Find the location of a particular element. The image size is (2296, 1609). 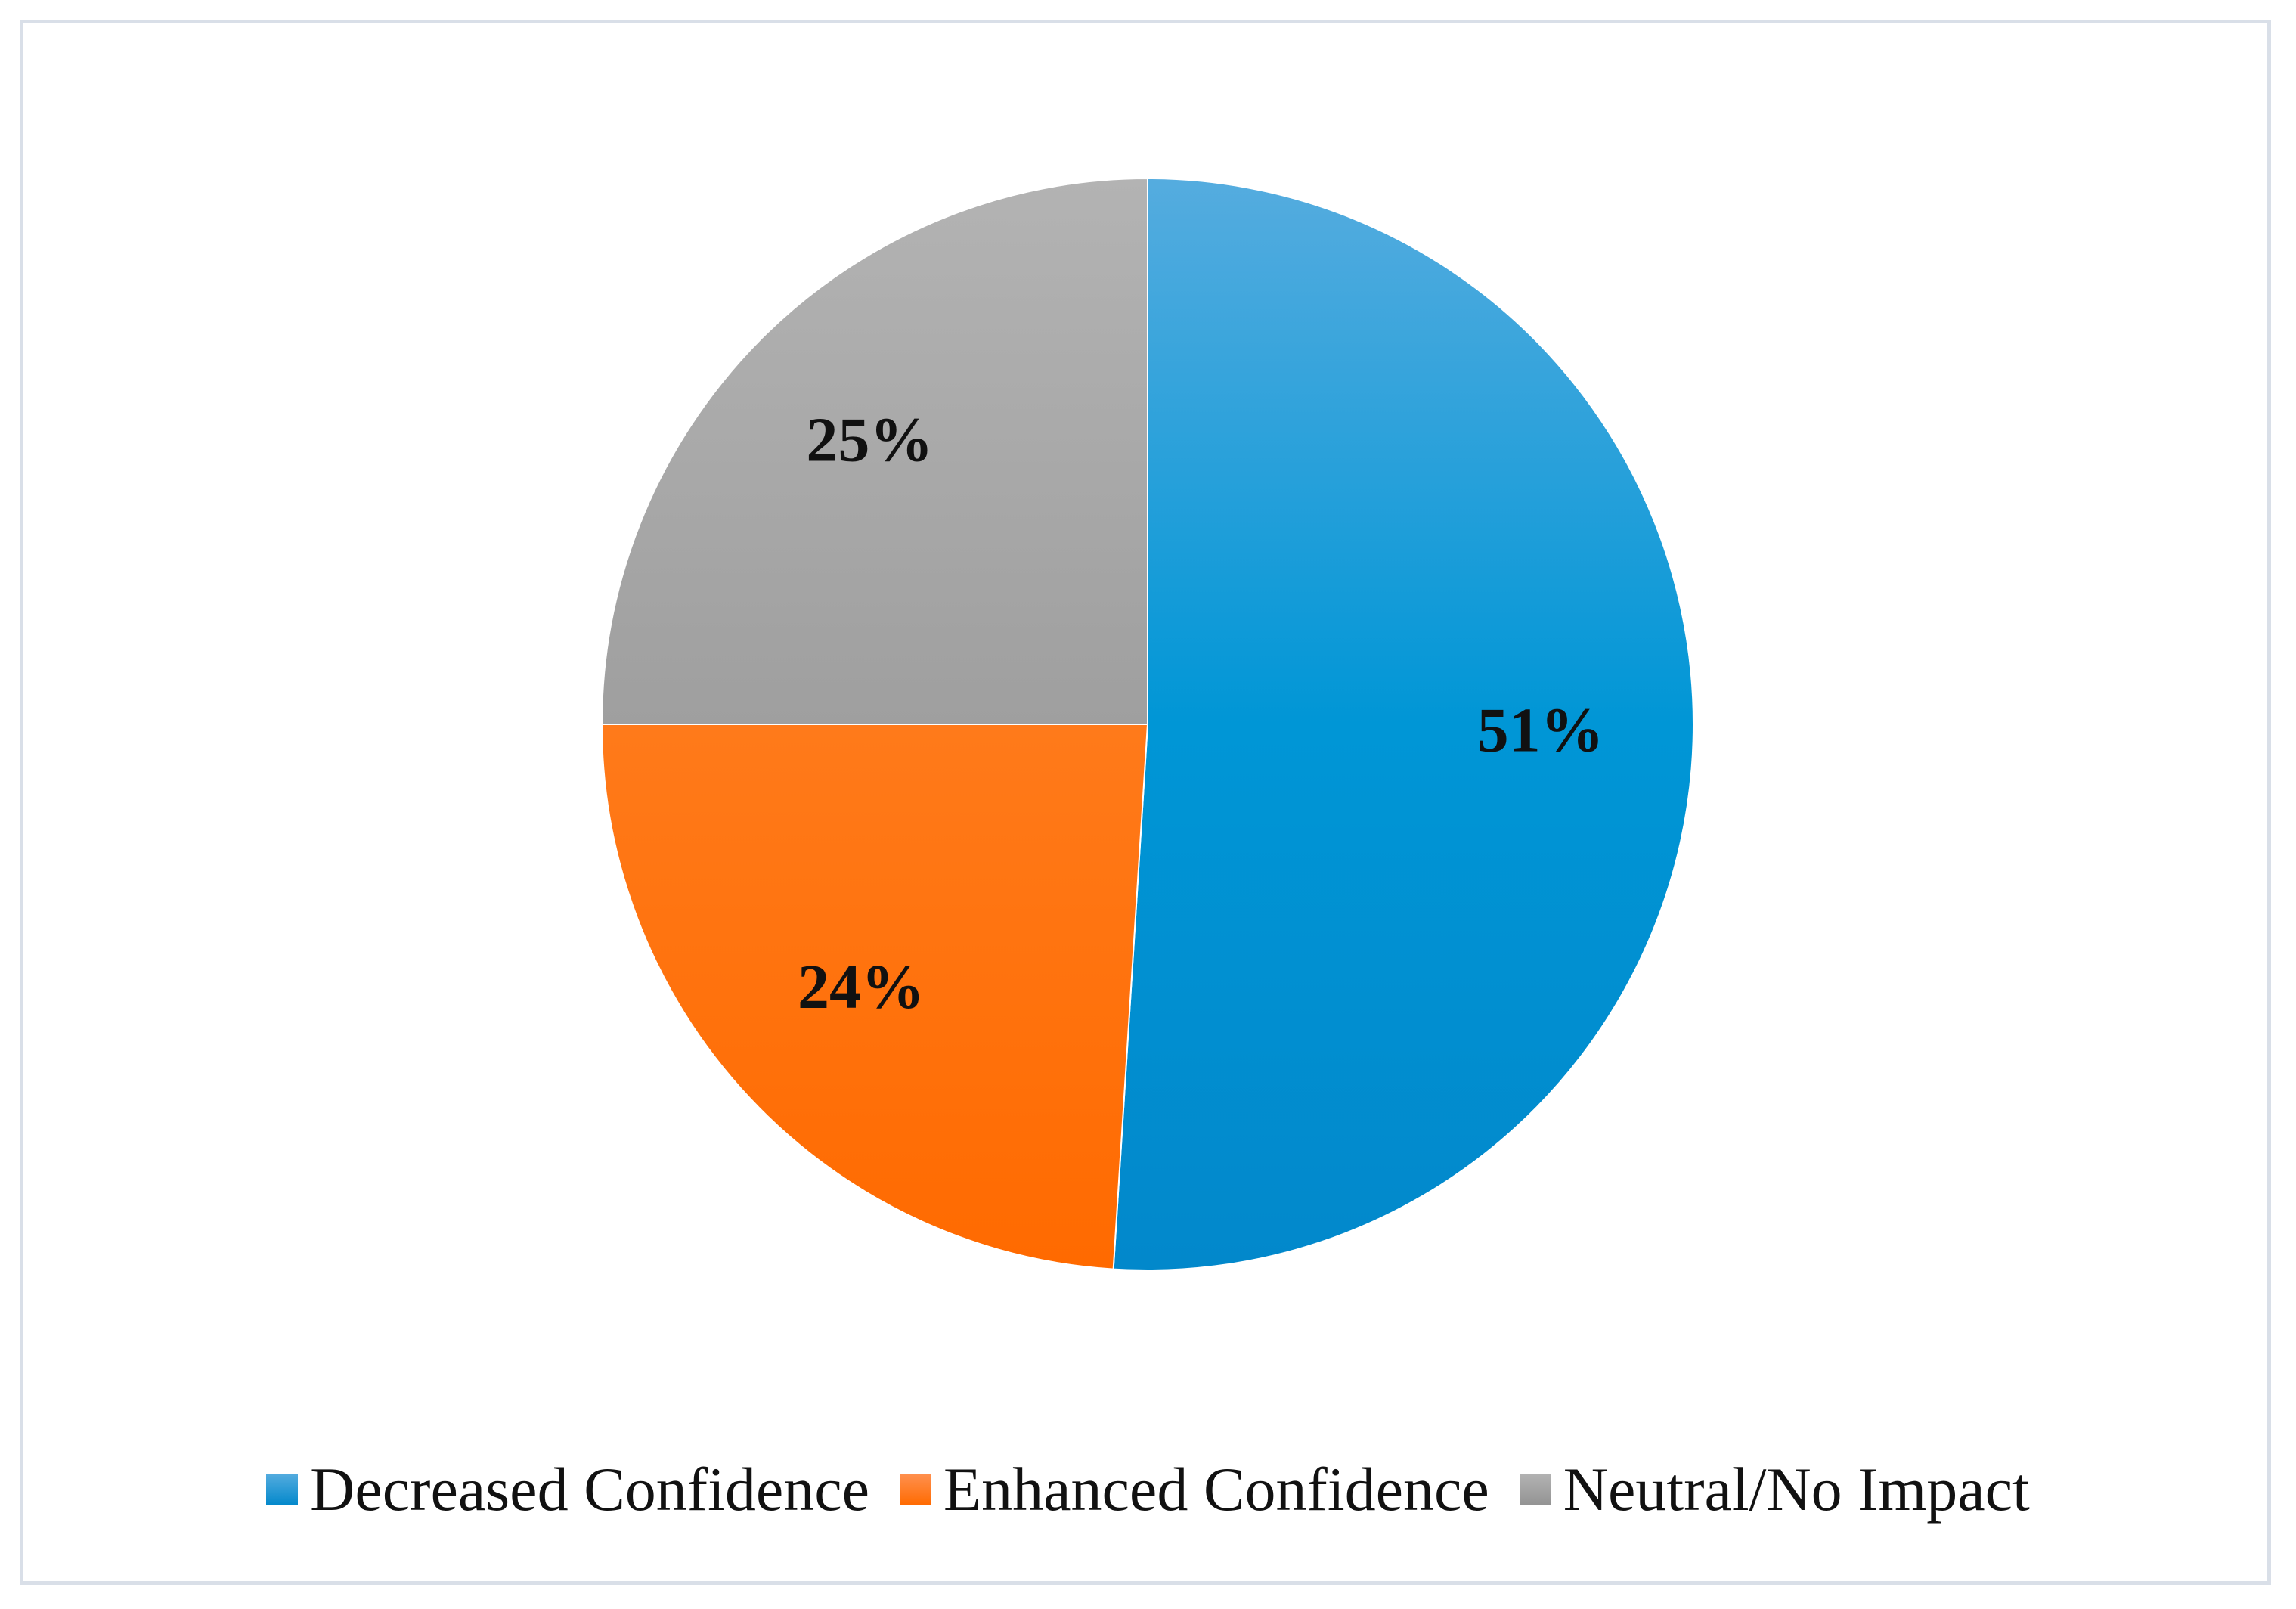

legend-item-decreased-confidence: Decreased Confidence is located at coordinates (567, 1490).